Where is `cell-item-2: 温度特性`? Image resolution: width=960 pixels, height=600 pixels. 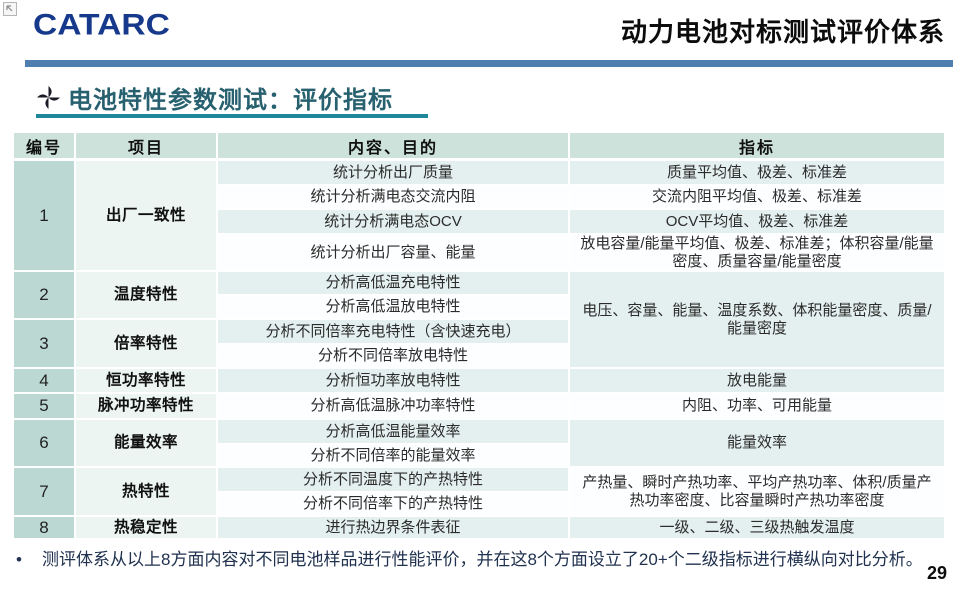
cell-item-2: 温度特性 is located at coordinates (147, 296).